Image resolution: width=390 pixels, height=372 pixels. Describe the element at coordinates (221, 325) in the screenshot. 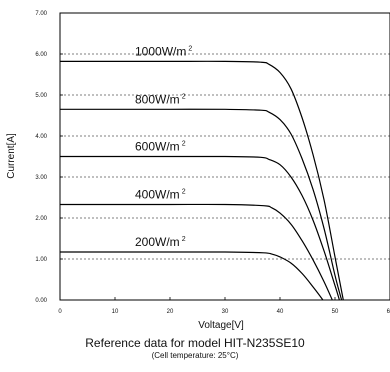

I see `x-axis-title: Voltage[V]` at that location.